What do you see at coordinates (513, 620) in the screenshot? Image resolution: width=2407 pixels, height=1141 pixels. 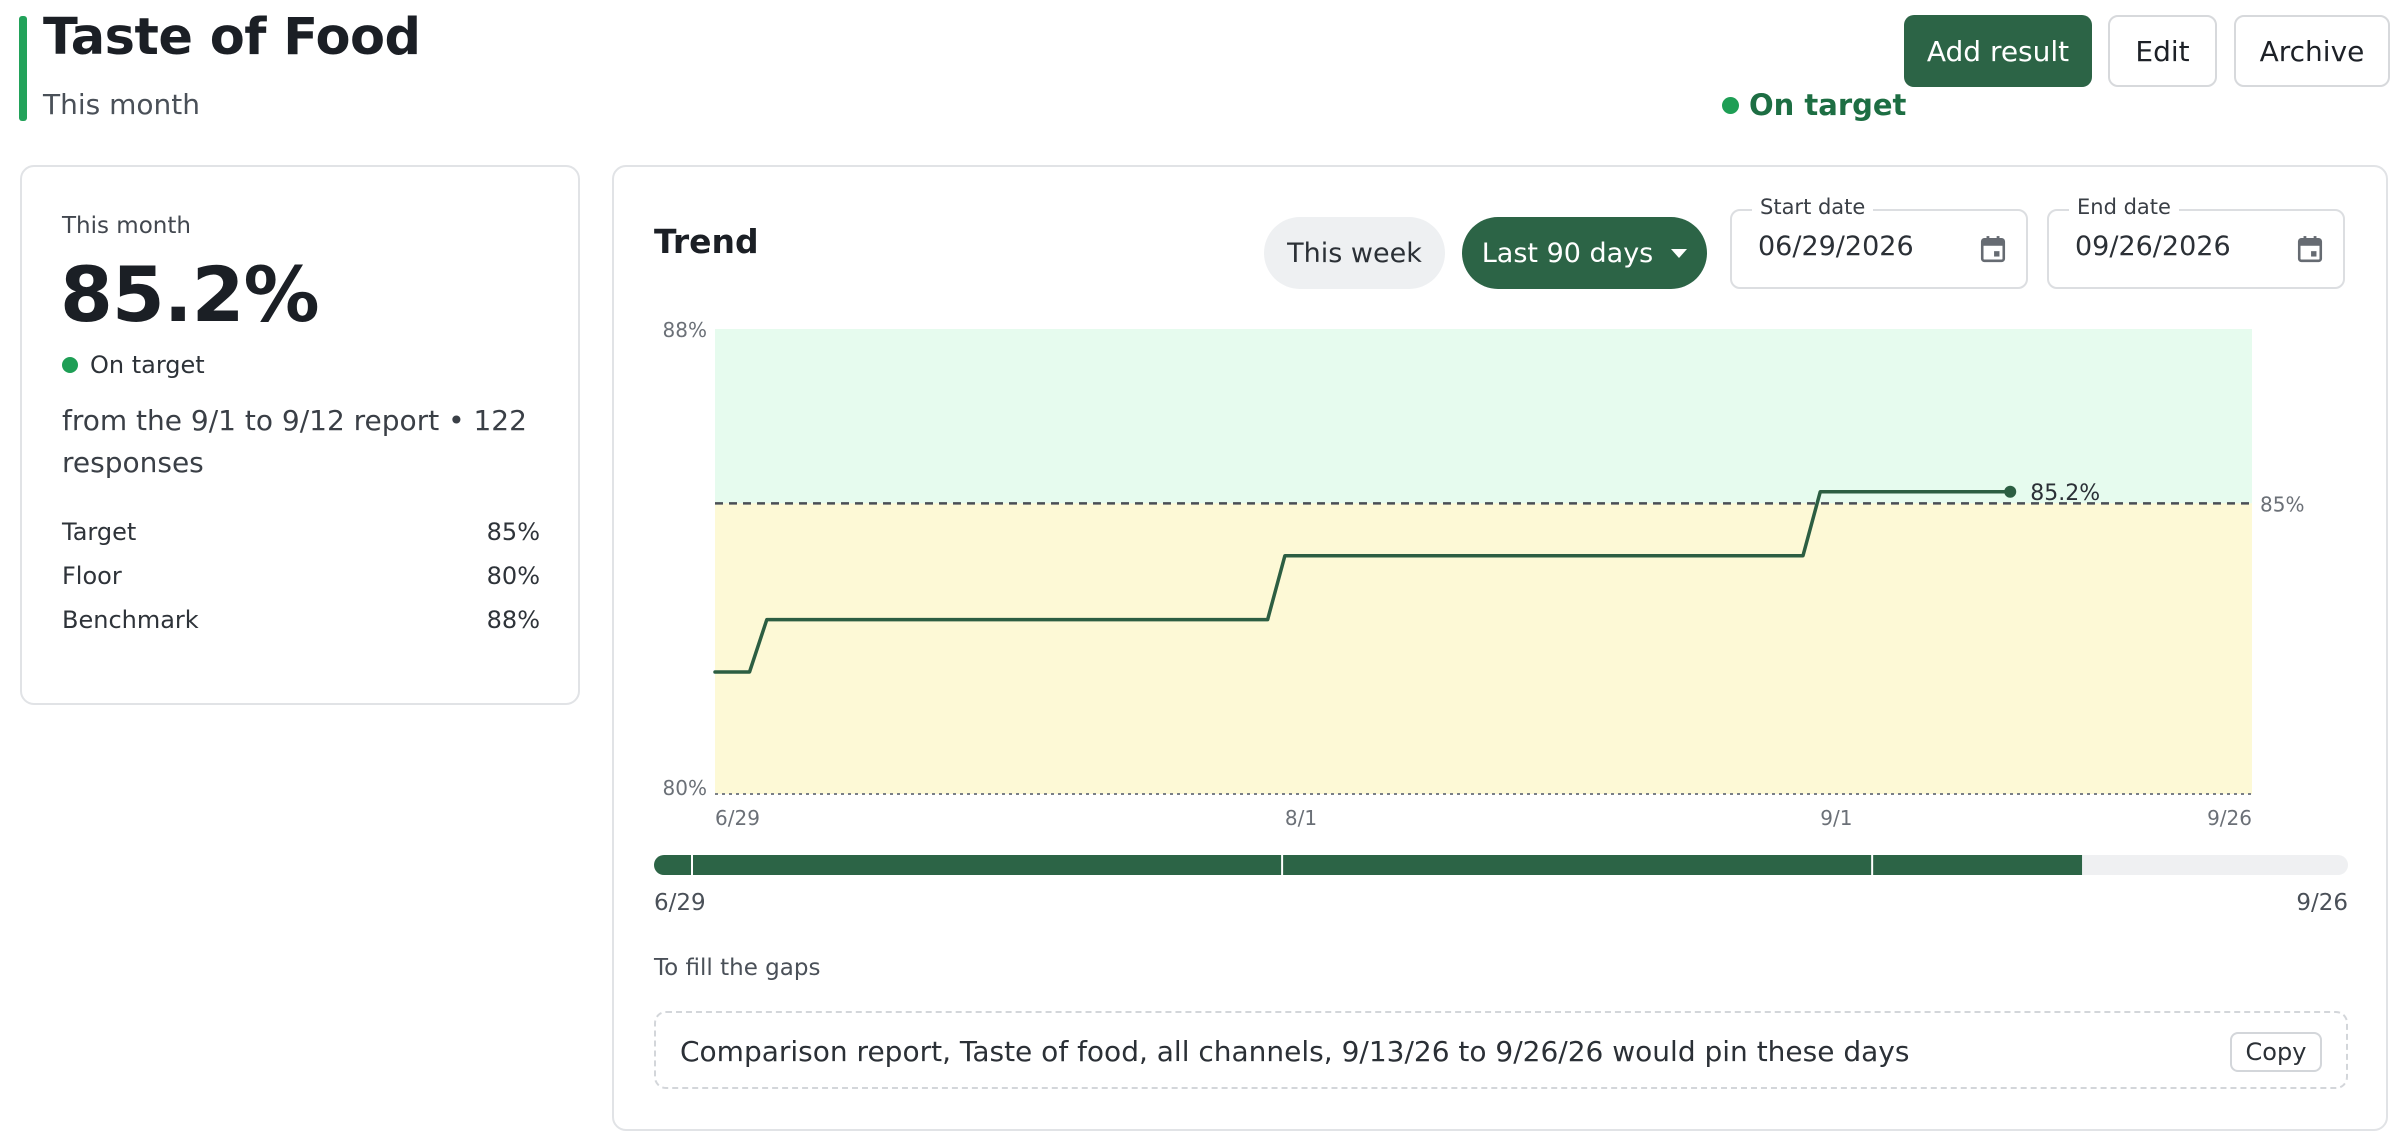 I see `metric-value: 88%` at bounding box center [513, 620].